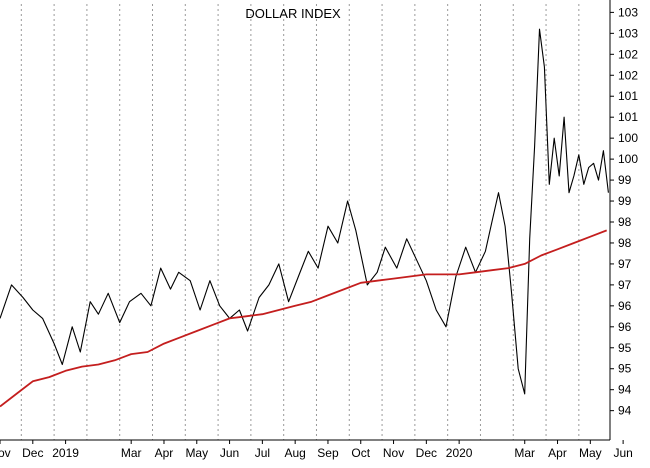 The image size is (650, 468). Describe the element at coordinates (262, 453) in the screenshot. I see `x-tick-label: Jul` at that location.